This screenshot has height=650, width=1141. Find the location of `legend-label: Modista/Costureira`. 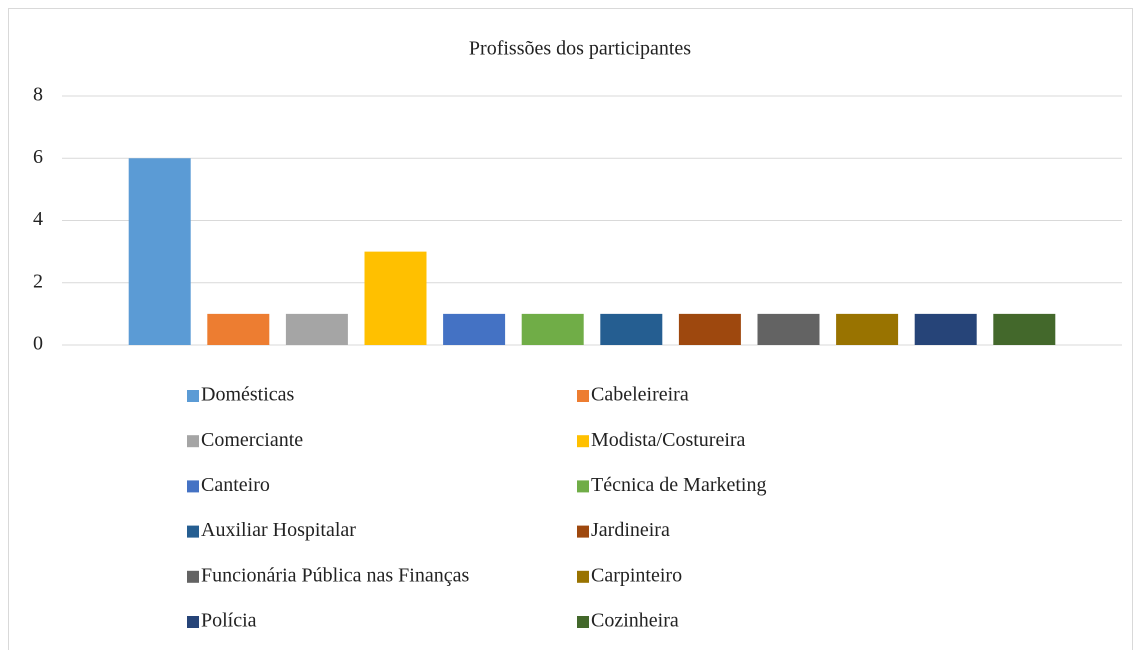

legend-label: Modista/Costureira is located at coordinates (668, 440).